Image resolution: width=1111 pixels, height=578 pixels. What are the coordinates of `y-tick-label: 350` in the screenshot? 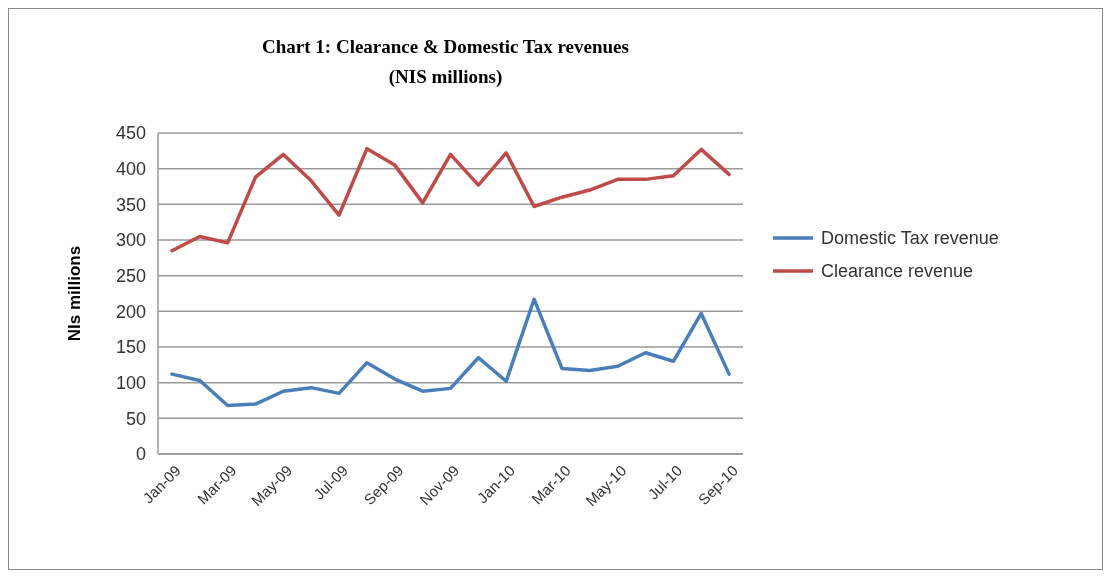 It's located at (130, 204).